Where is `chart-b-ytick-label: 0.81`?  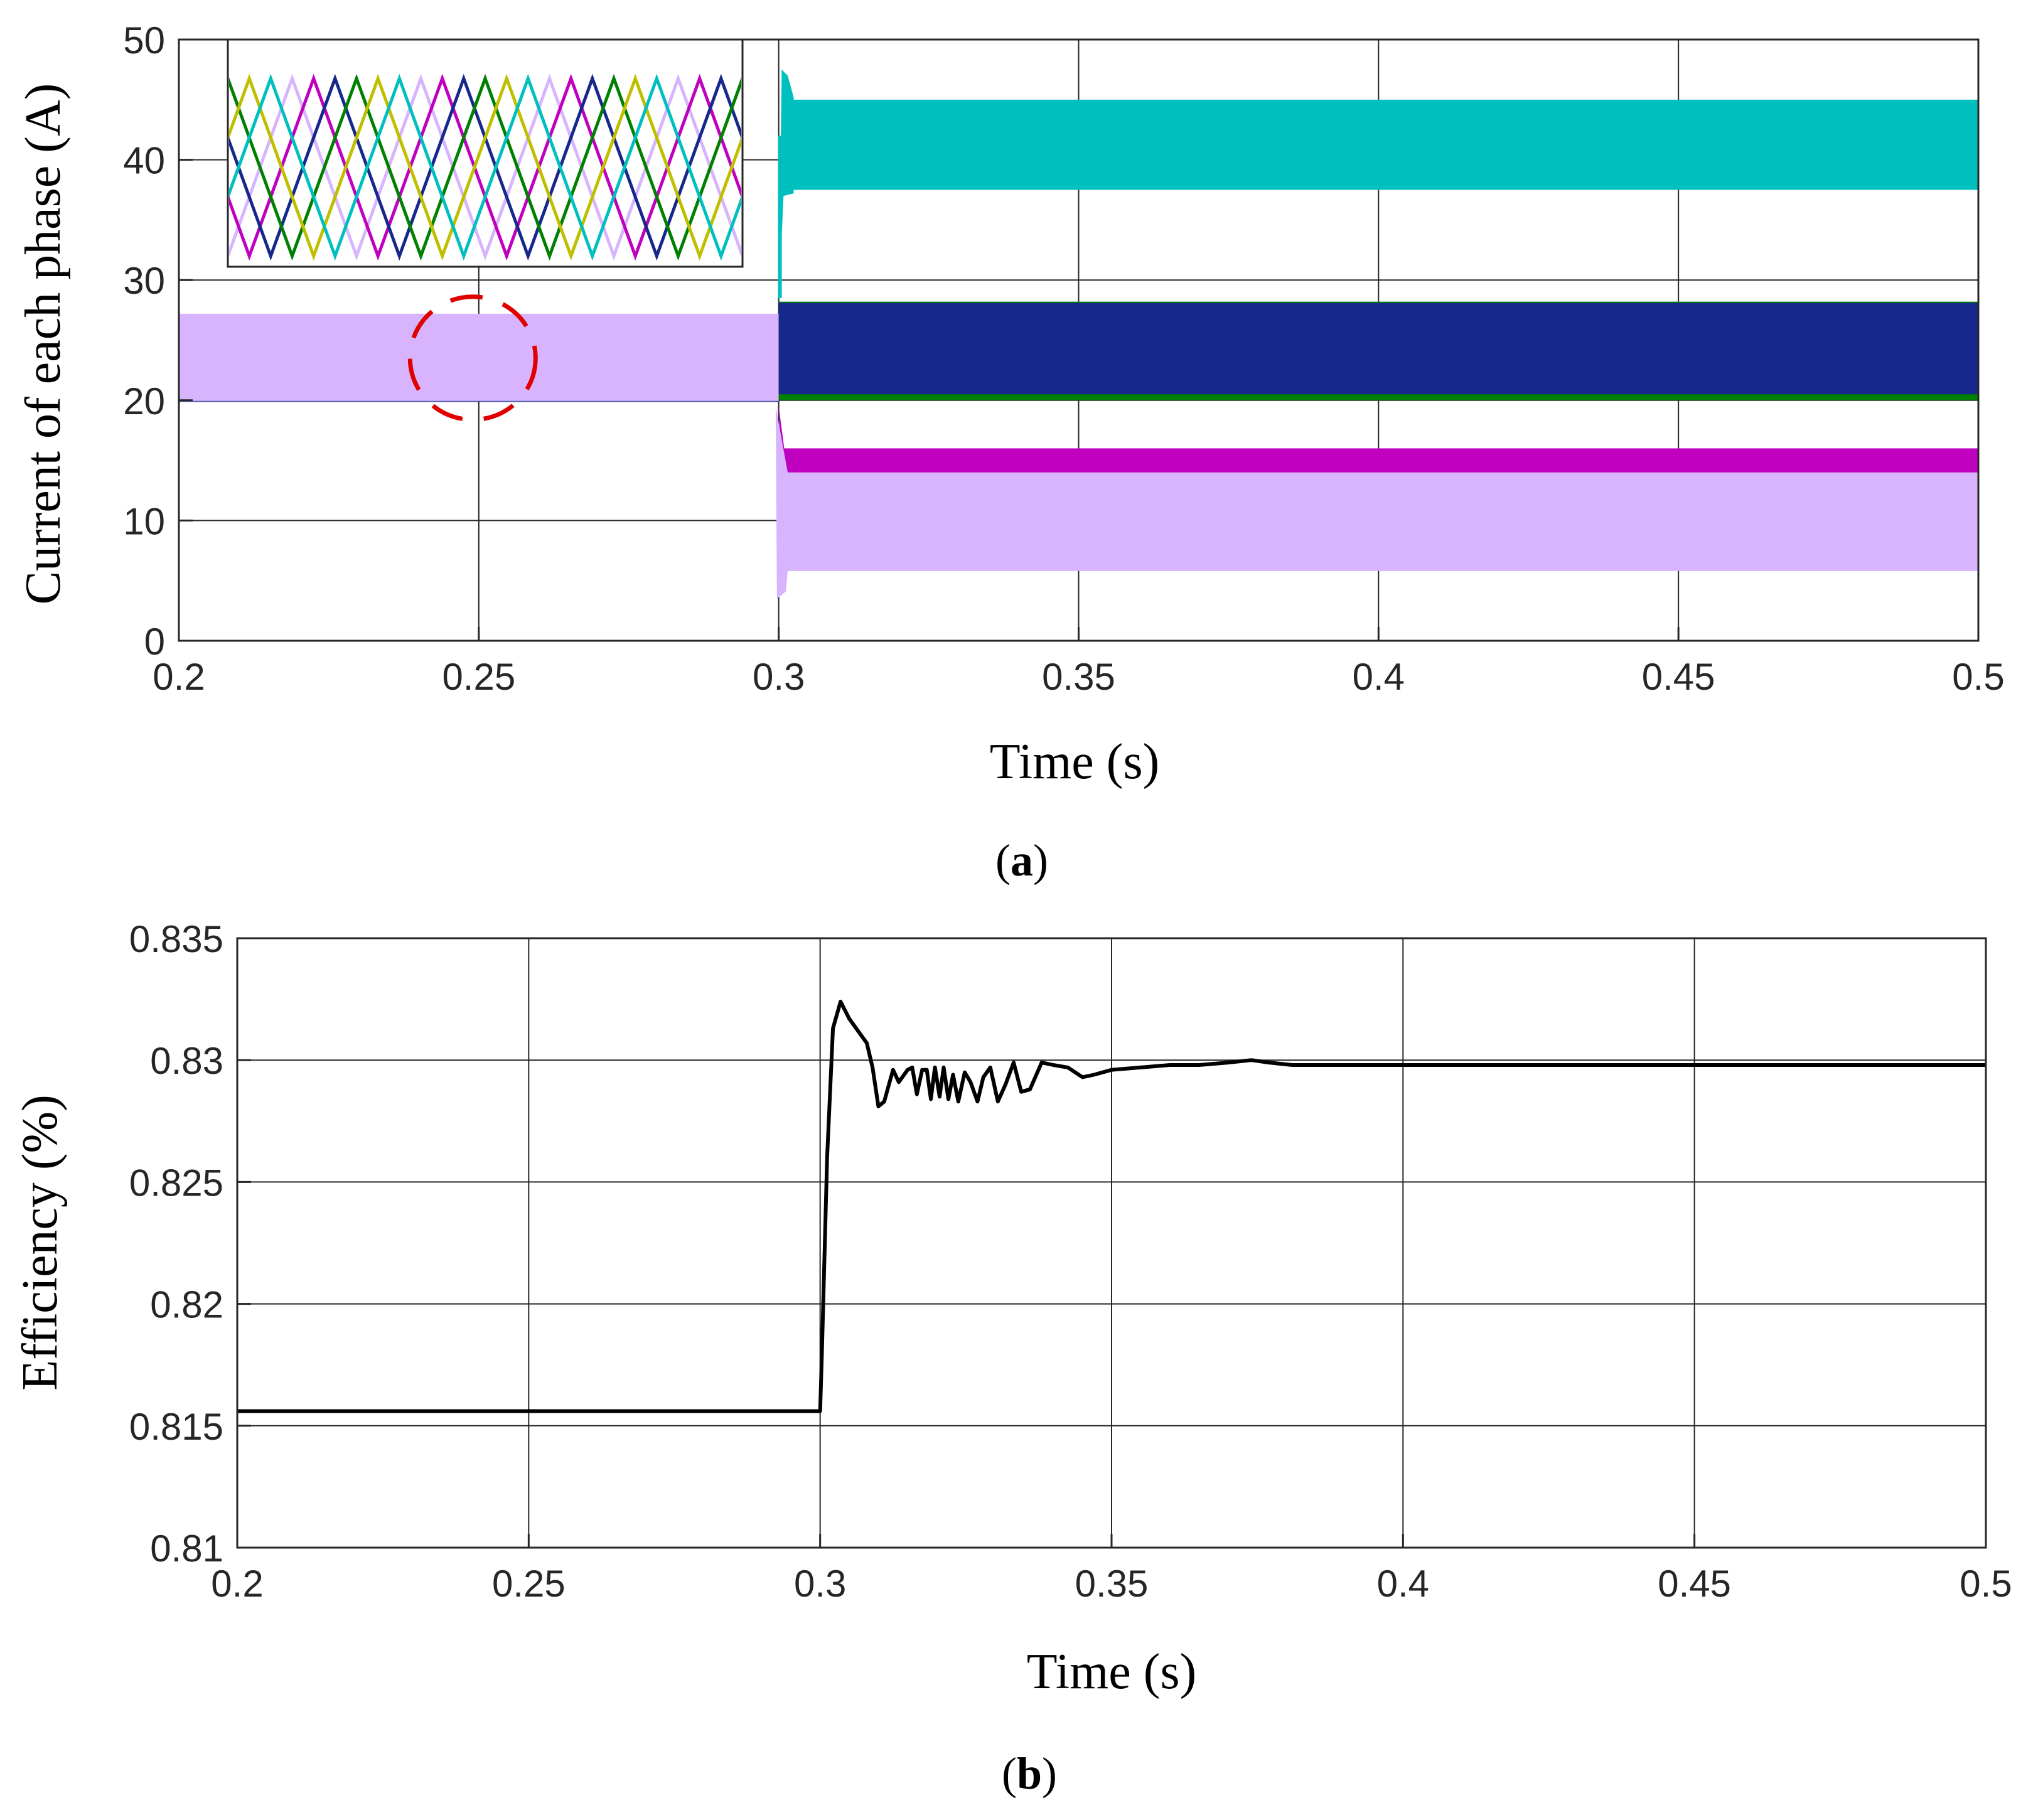 chart-b-ytick-label: 0.81 is located at coordinates (186, 1549).